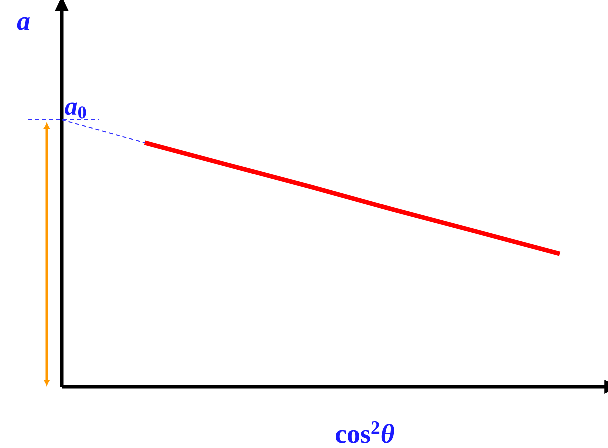  What do you see at coordinates (23, 23) in the screenshot?
I see `y-axis-title: a` at bounding box center [23, 23].